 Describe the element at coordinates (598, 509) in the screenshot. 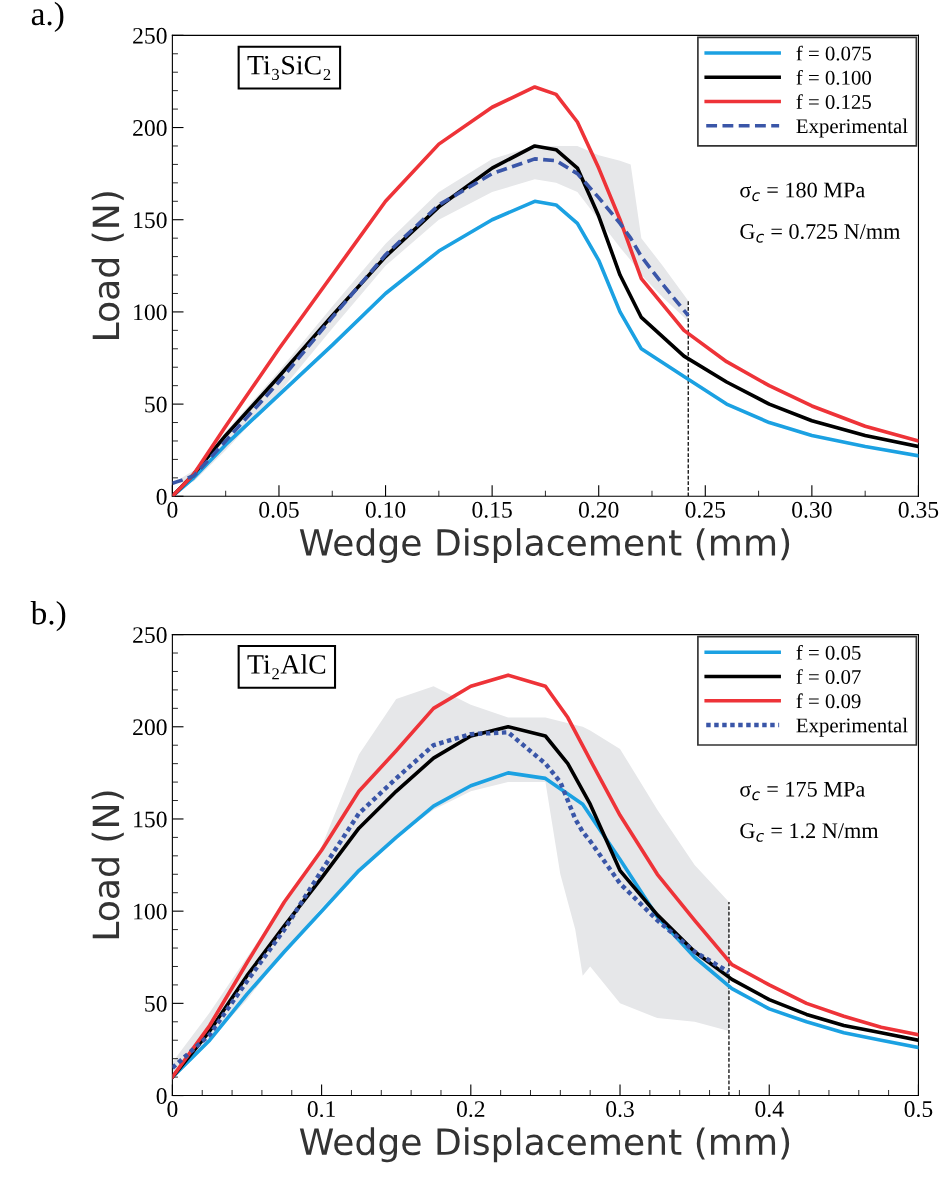

I see `x-tick-label: 0.20` at that location.